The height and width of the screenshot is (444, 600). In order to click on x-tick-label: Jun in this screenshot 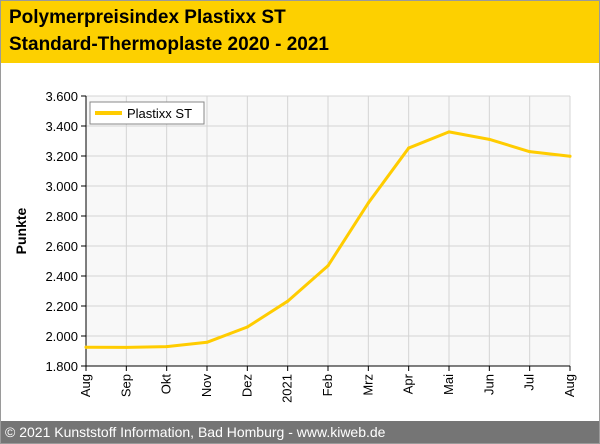, I will do `click(488, 384)`.